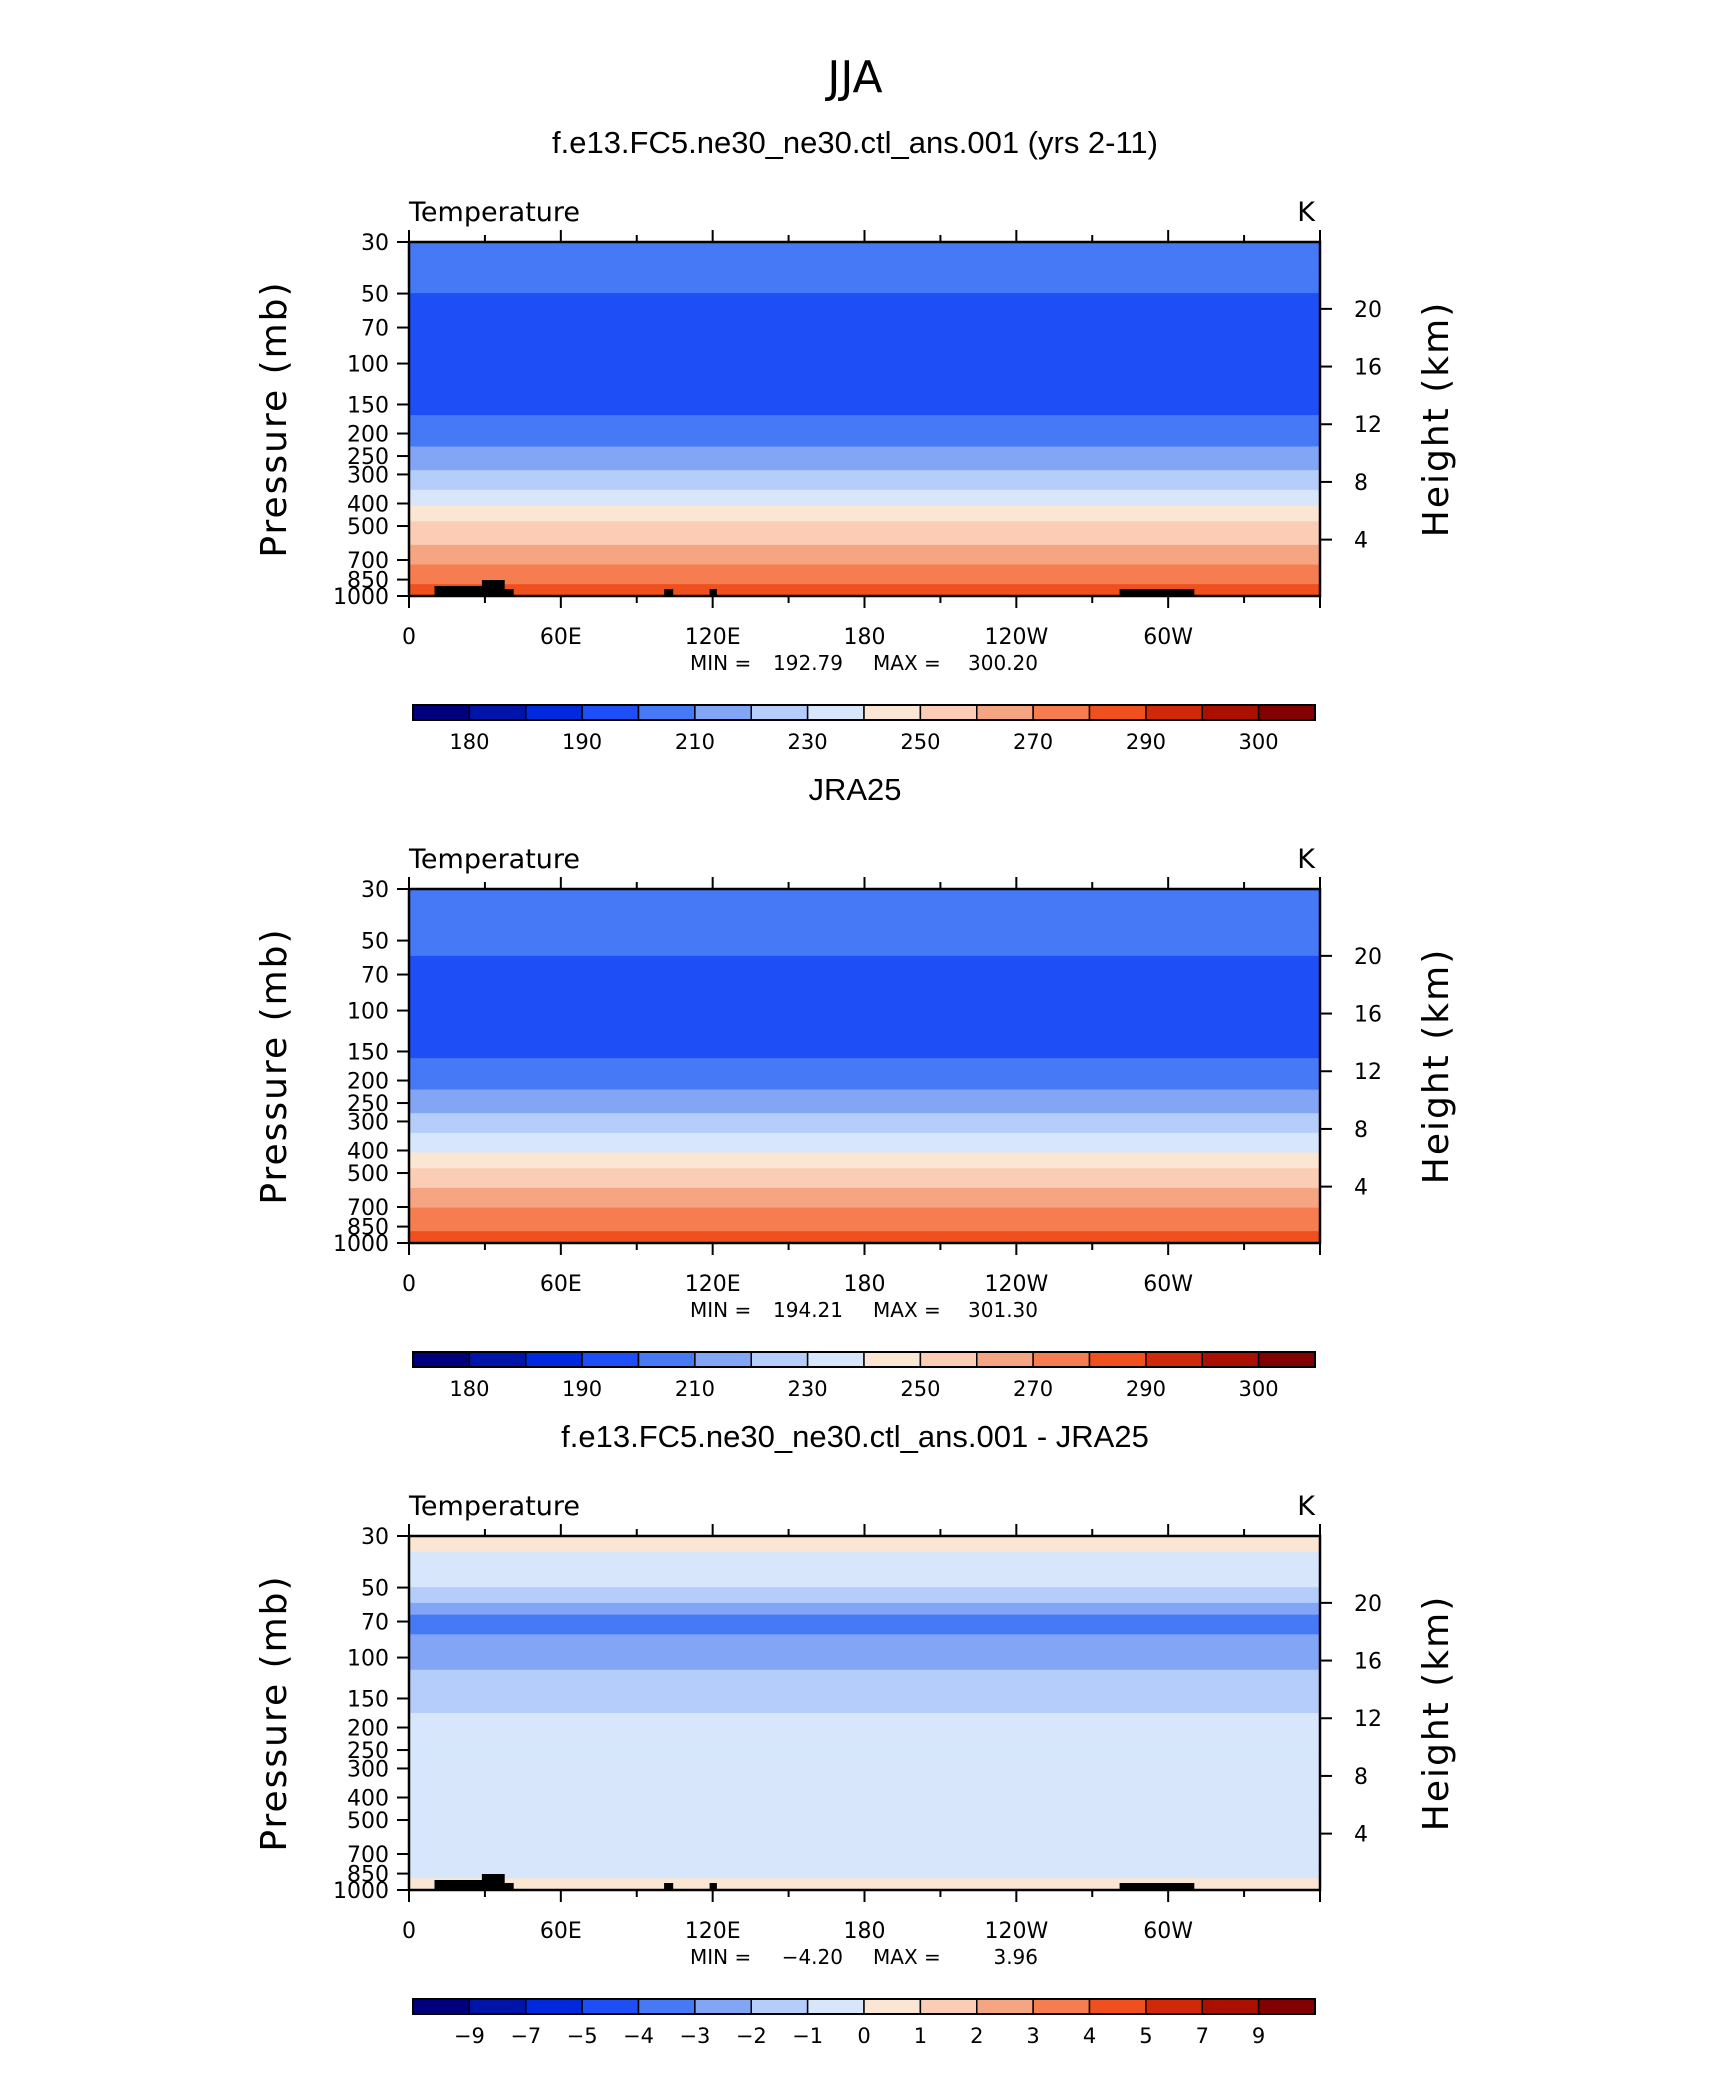 This screenshot has width=1710, height=2074. Describe the element at coordinates (853, 77) in the screenshot. I see `figure-title: JJA` at that location.